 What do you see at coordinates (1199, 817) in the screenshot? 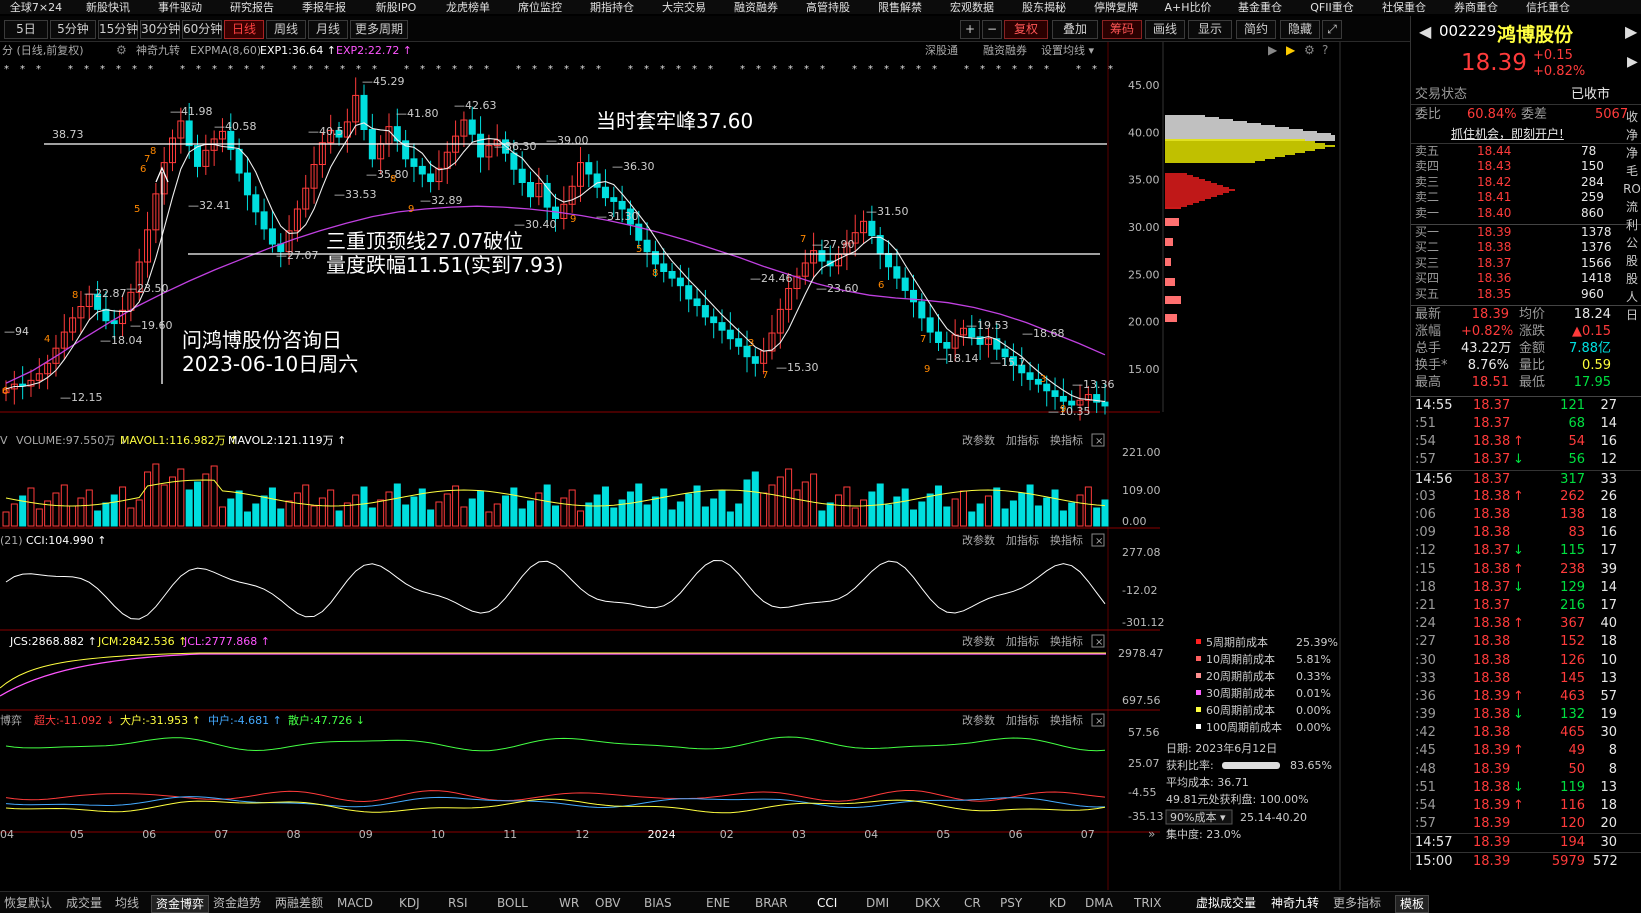
I see `cost-select` at bounding box center [1199, 817].